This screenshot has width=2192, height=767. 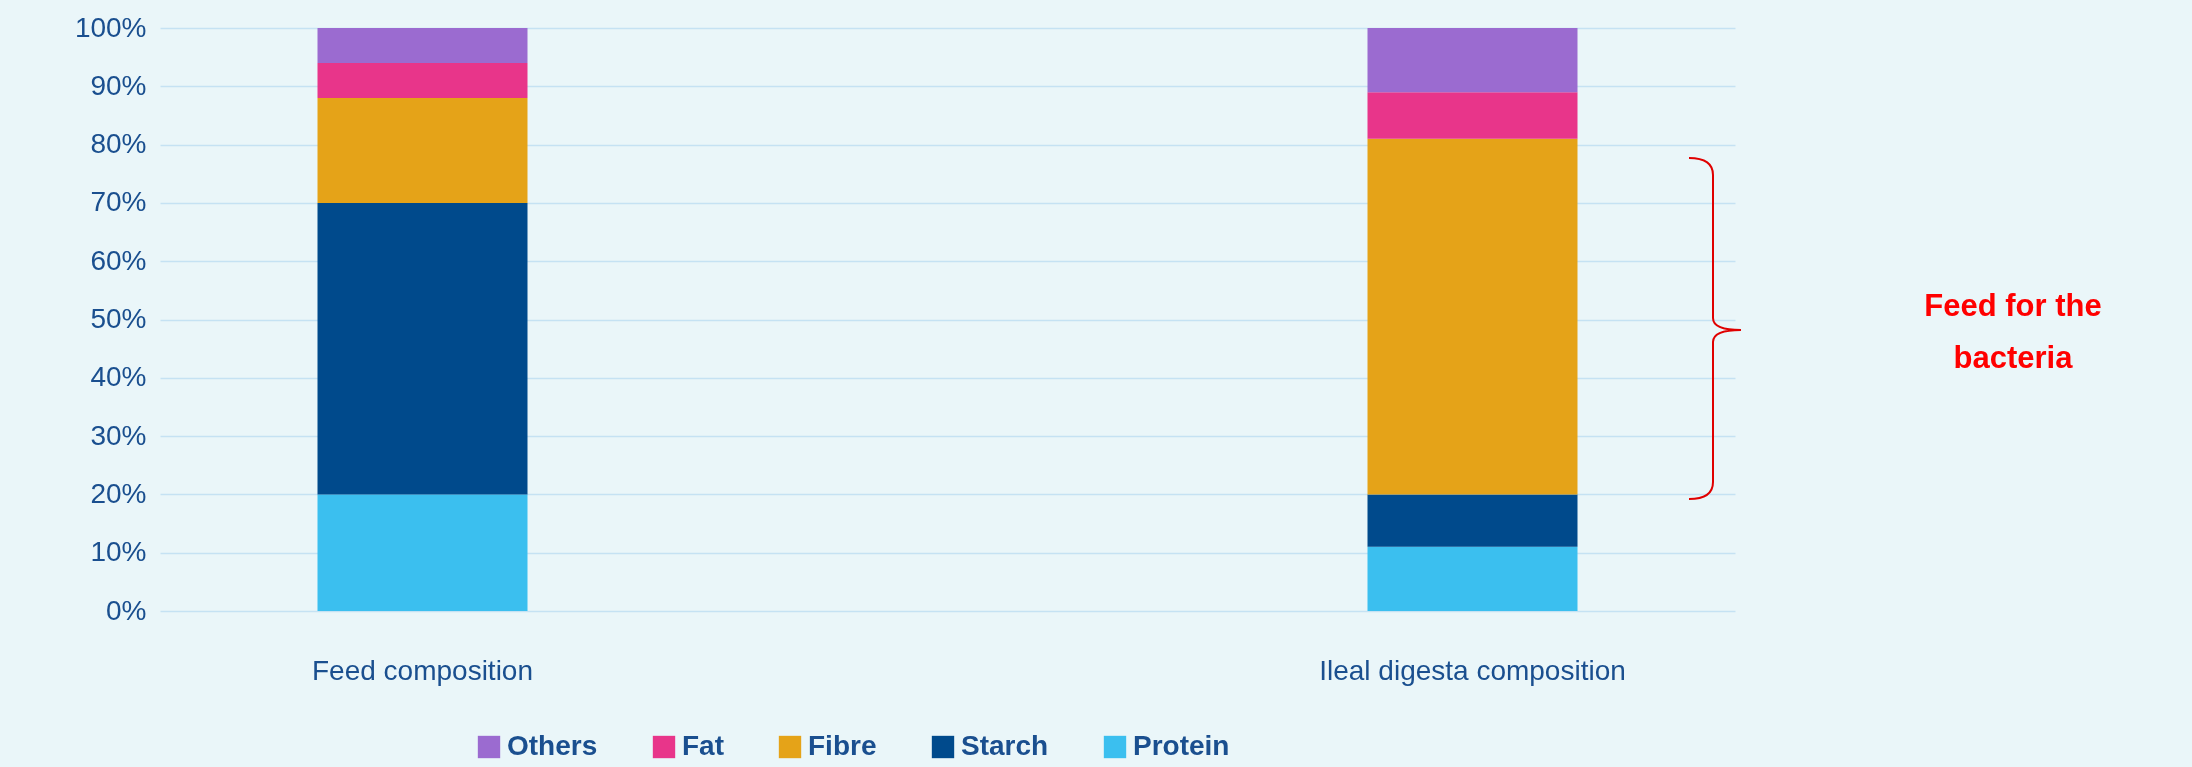 What do you see at coordinates (118, 493) in the screenshot?
I see `y-tick-label: 20%` at bounding box center [118, 493].